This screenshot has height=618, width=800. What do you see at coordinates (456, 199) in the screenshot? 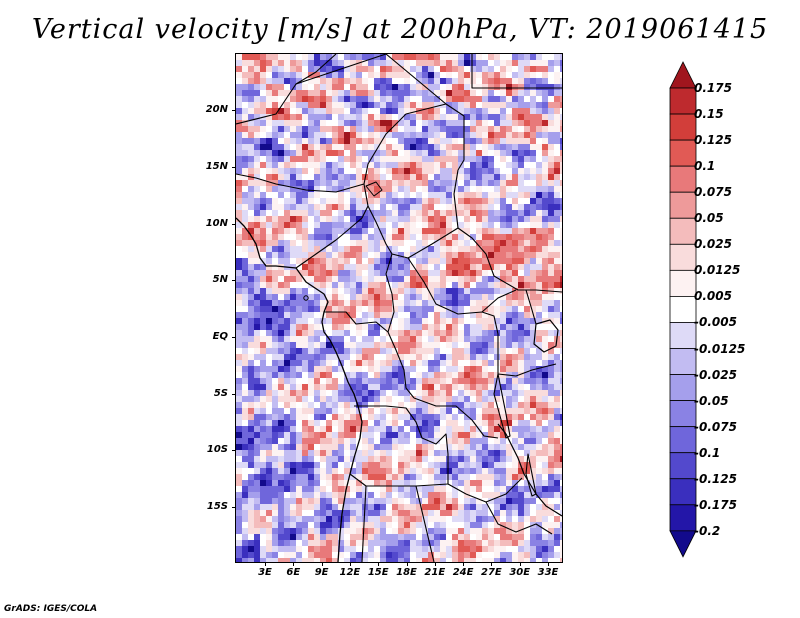
I see `border-sudan-chad` at bounding box center [456, 199].